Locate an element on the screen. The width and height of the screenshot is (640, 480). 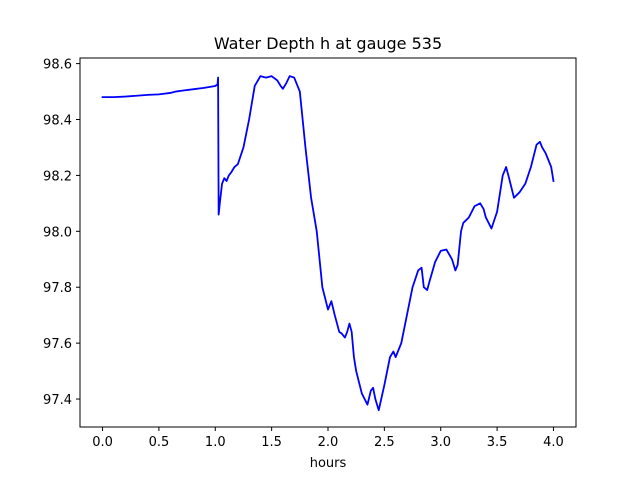
x-tick-label: 4.0 is located at coordinates (553, 442).